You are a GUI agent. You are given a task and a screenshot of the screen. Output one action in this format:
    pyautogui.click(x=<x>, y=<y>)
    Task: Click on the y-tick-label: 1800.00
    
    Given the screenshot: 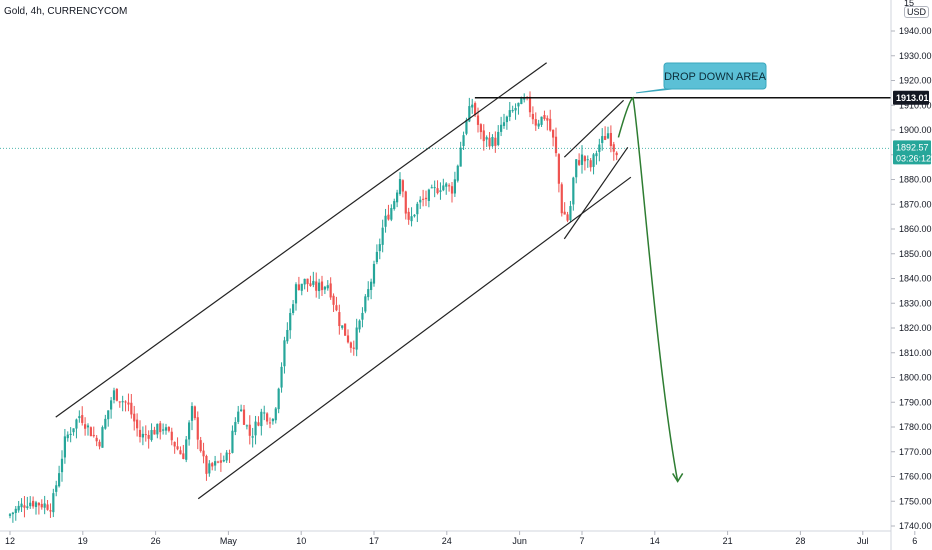 What is the action you would take?
    pyautogui.click(x=915, y=378)
    